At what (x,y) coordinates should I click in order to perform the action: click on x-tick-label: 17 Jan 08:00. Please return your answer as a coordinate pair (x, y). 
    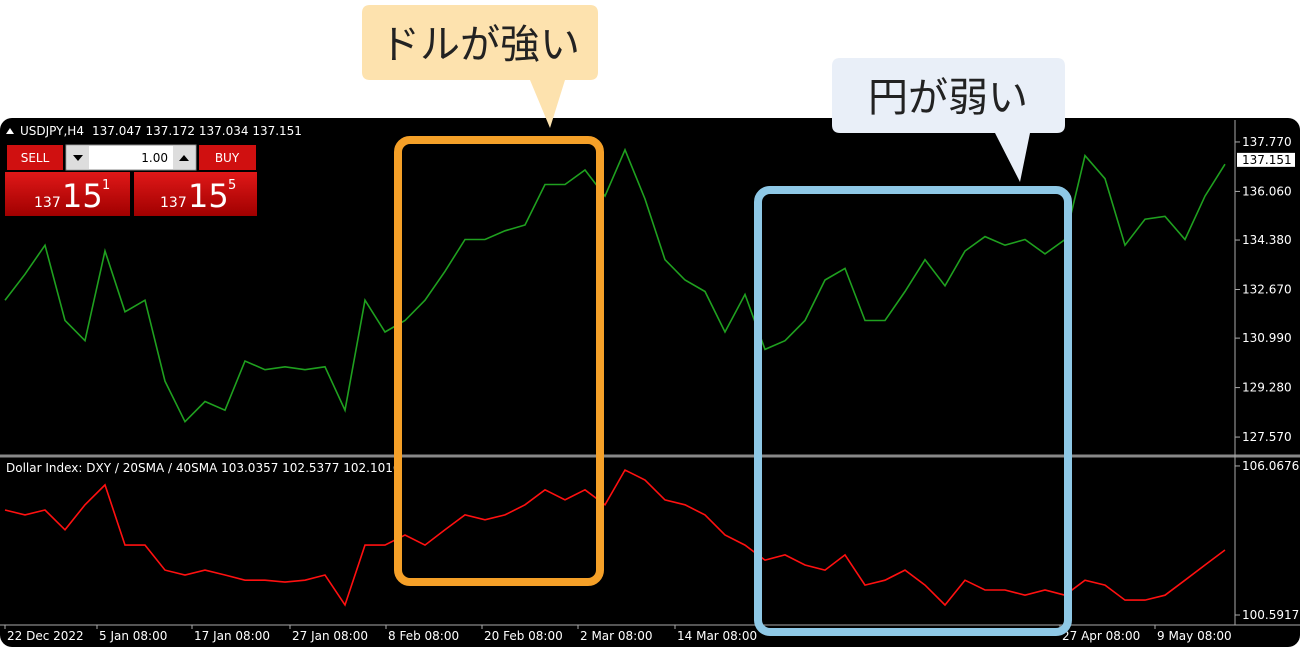
    Looking at the image, I should click on (232, 636).